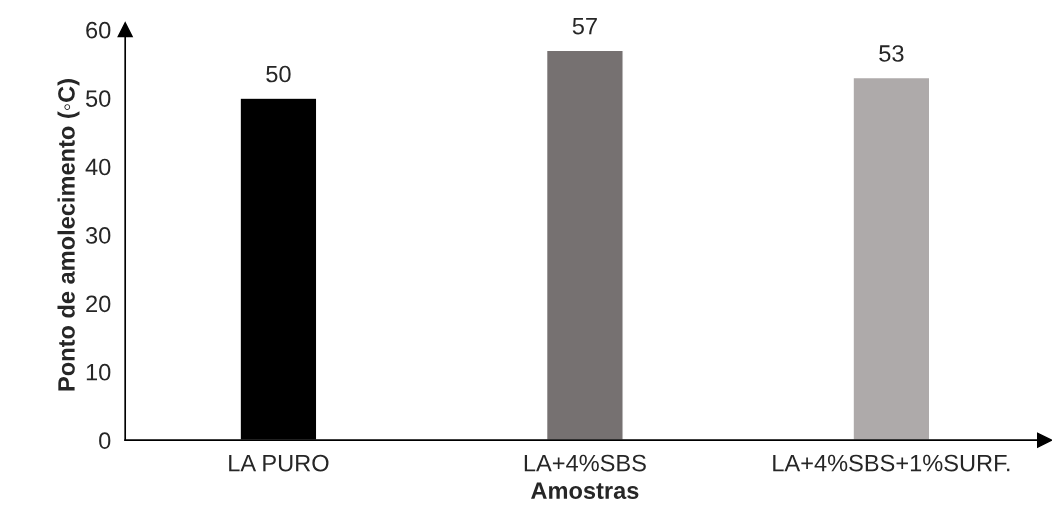 This screenshot has width=1052, height=531. What do you see at coordinates (279, 463) in the screenshot?
I see `x-tick-label: LA PURO` at bounding box center [279, 463].